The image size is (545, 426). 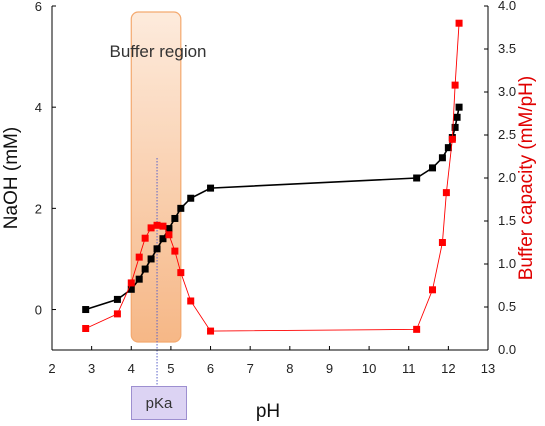 What do you see at coordinates (157, 51) in the screenshot?
I see `buffer-region-label: Buffer region` at bounding box center [157, 51].